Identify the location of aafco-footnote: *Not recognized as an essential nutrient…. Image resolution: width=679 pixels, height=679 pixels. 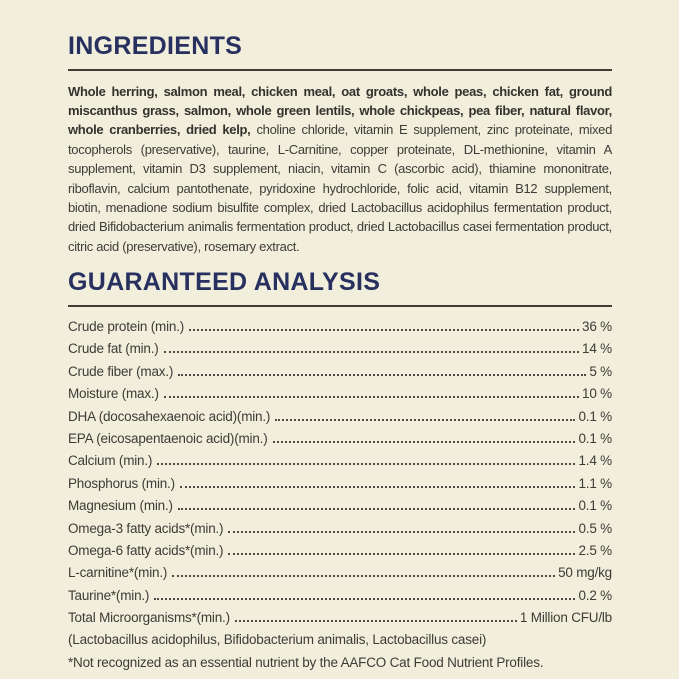
(306, 663).